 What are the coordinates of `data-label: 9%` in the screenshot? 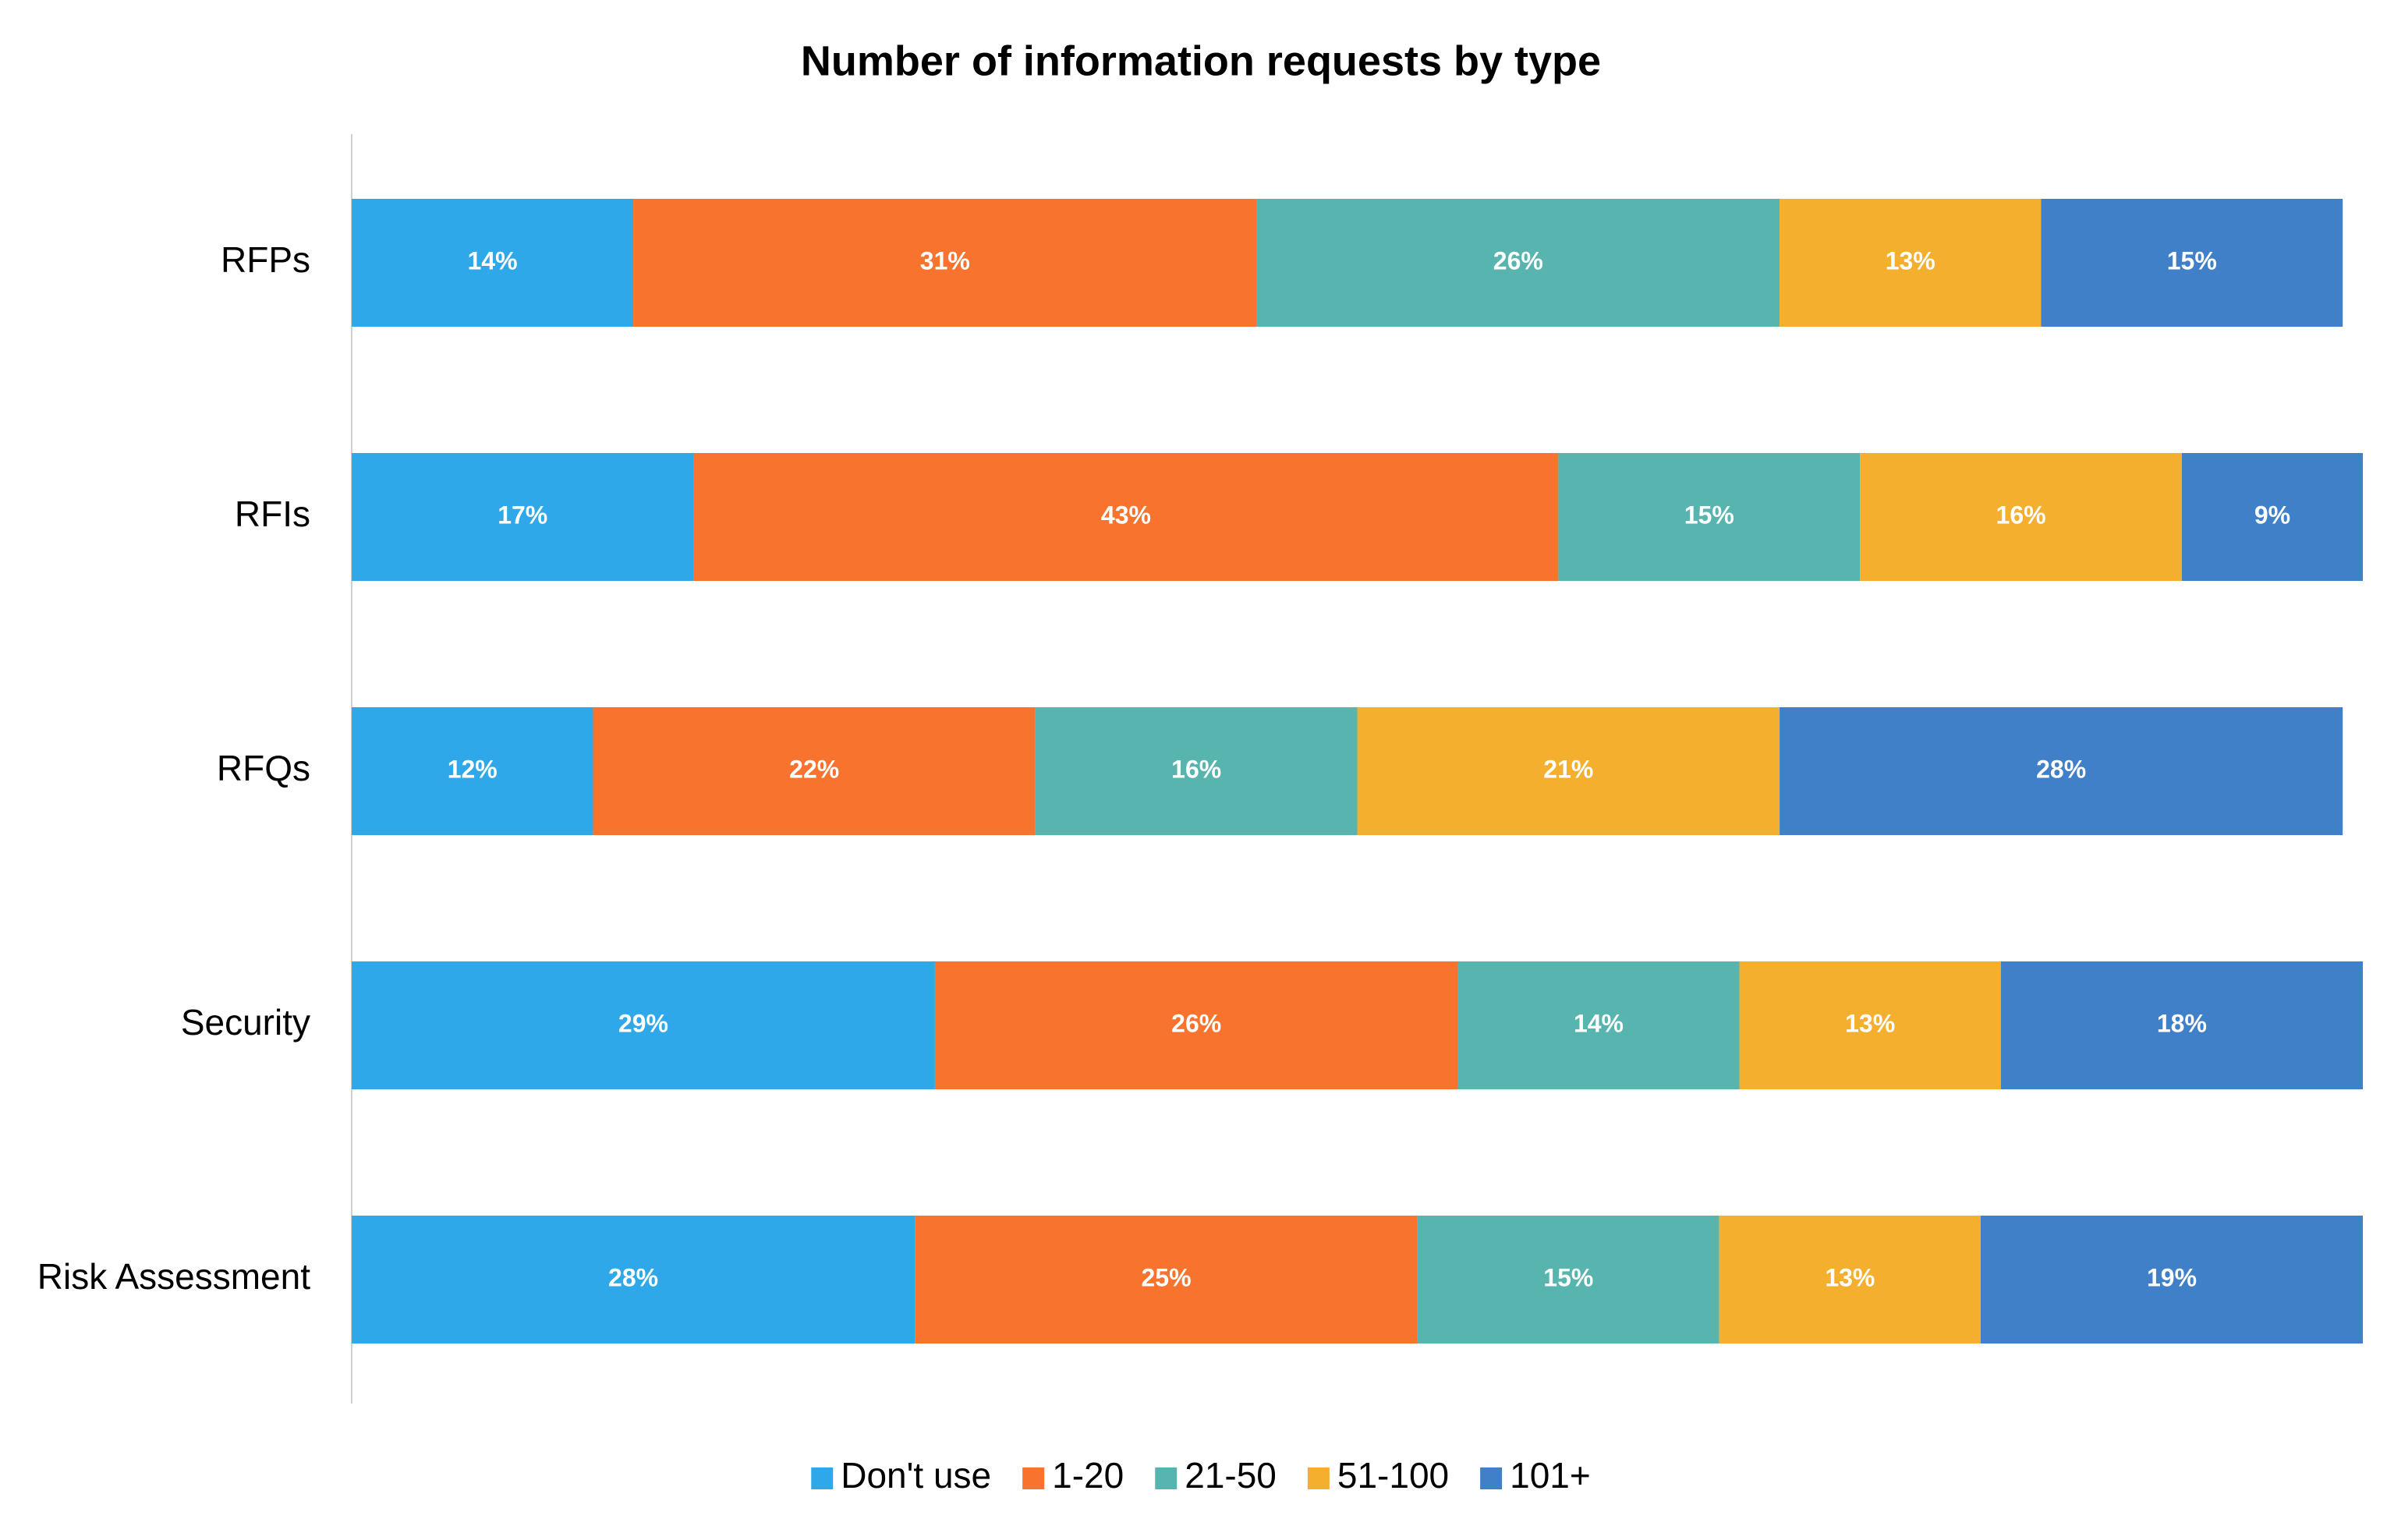 It's located at (2272, 515).